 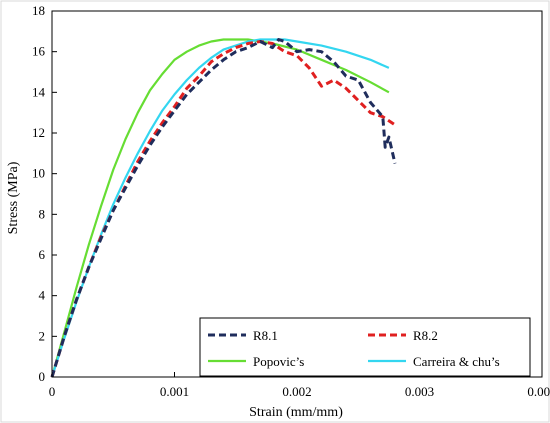 What do you see at coordinates (425, 335) in the screenshot?
I see `legend-label: R8.2` at bounding box center [425, 335].